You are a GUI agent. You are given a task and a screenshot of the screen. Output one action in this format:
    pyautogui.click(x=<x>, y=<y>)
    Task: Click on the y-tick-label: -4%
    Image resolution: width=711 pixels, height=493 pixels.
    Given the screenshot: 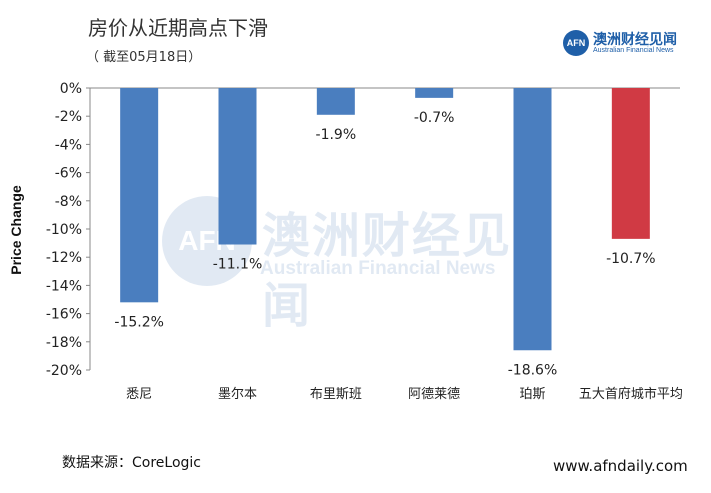 What is the action you would take?
    pyautogui.click(x=68, y=145)
    